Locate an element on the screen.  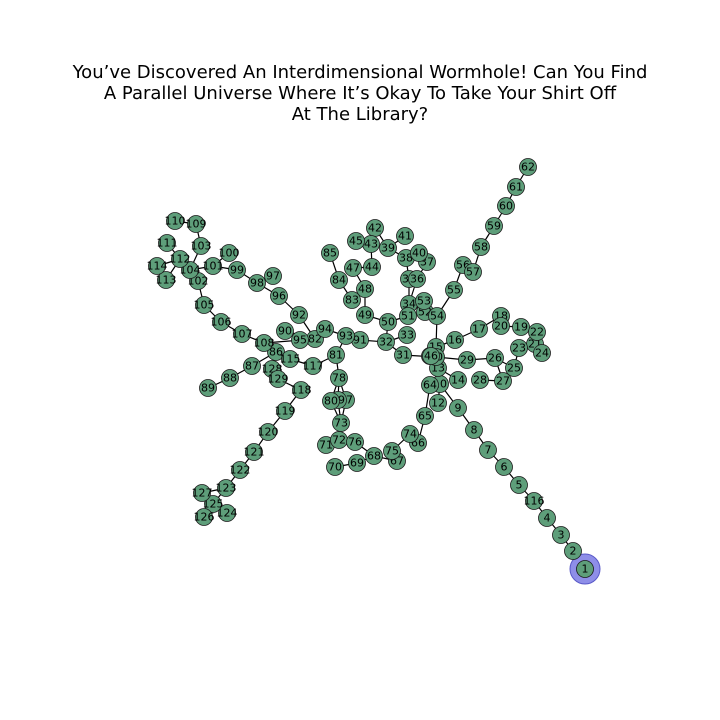
node-28: 28 is located at coordinates (480, 380).